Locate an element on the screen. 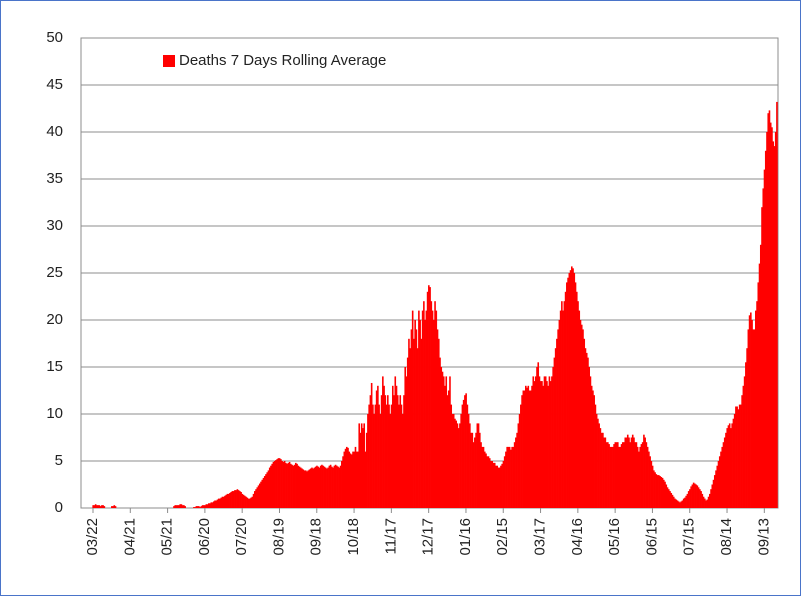  x-tick-label: 10/18 is located at coordinates (353, 537).